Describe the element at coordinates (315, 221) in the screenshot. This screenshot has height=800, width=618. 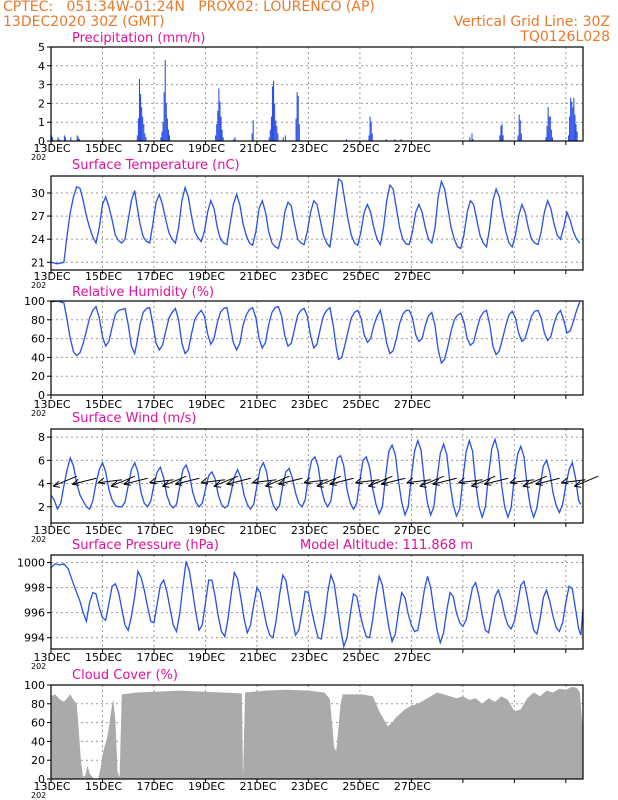
I see `series-line` at that location.